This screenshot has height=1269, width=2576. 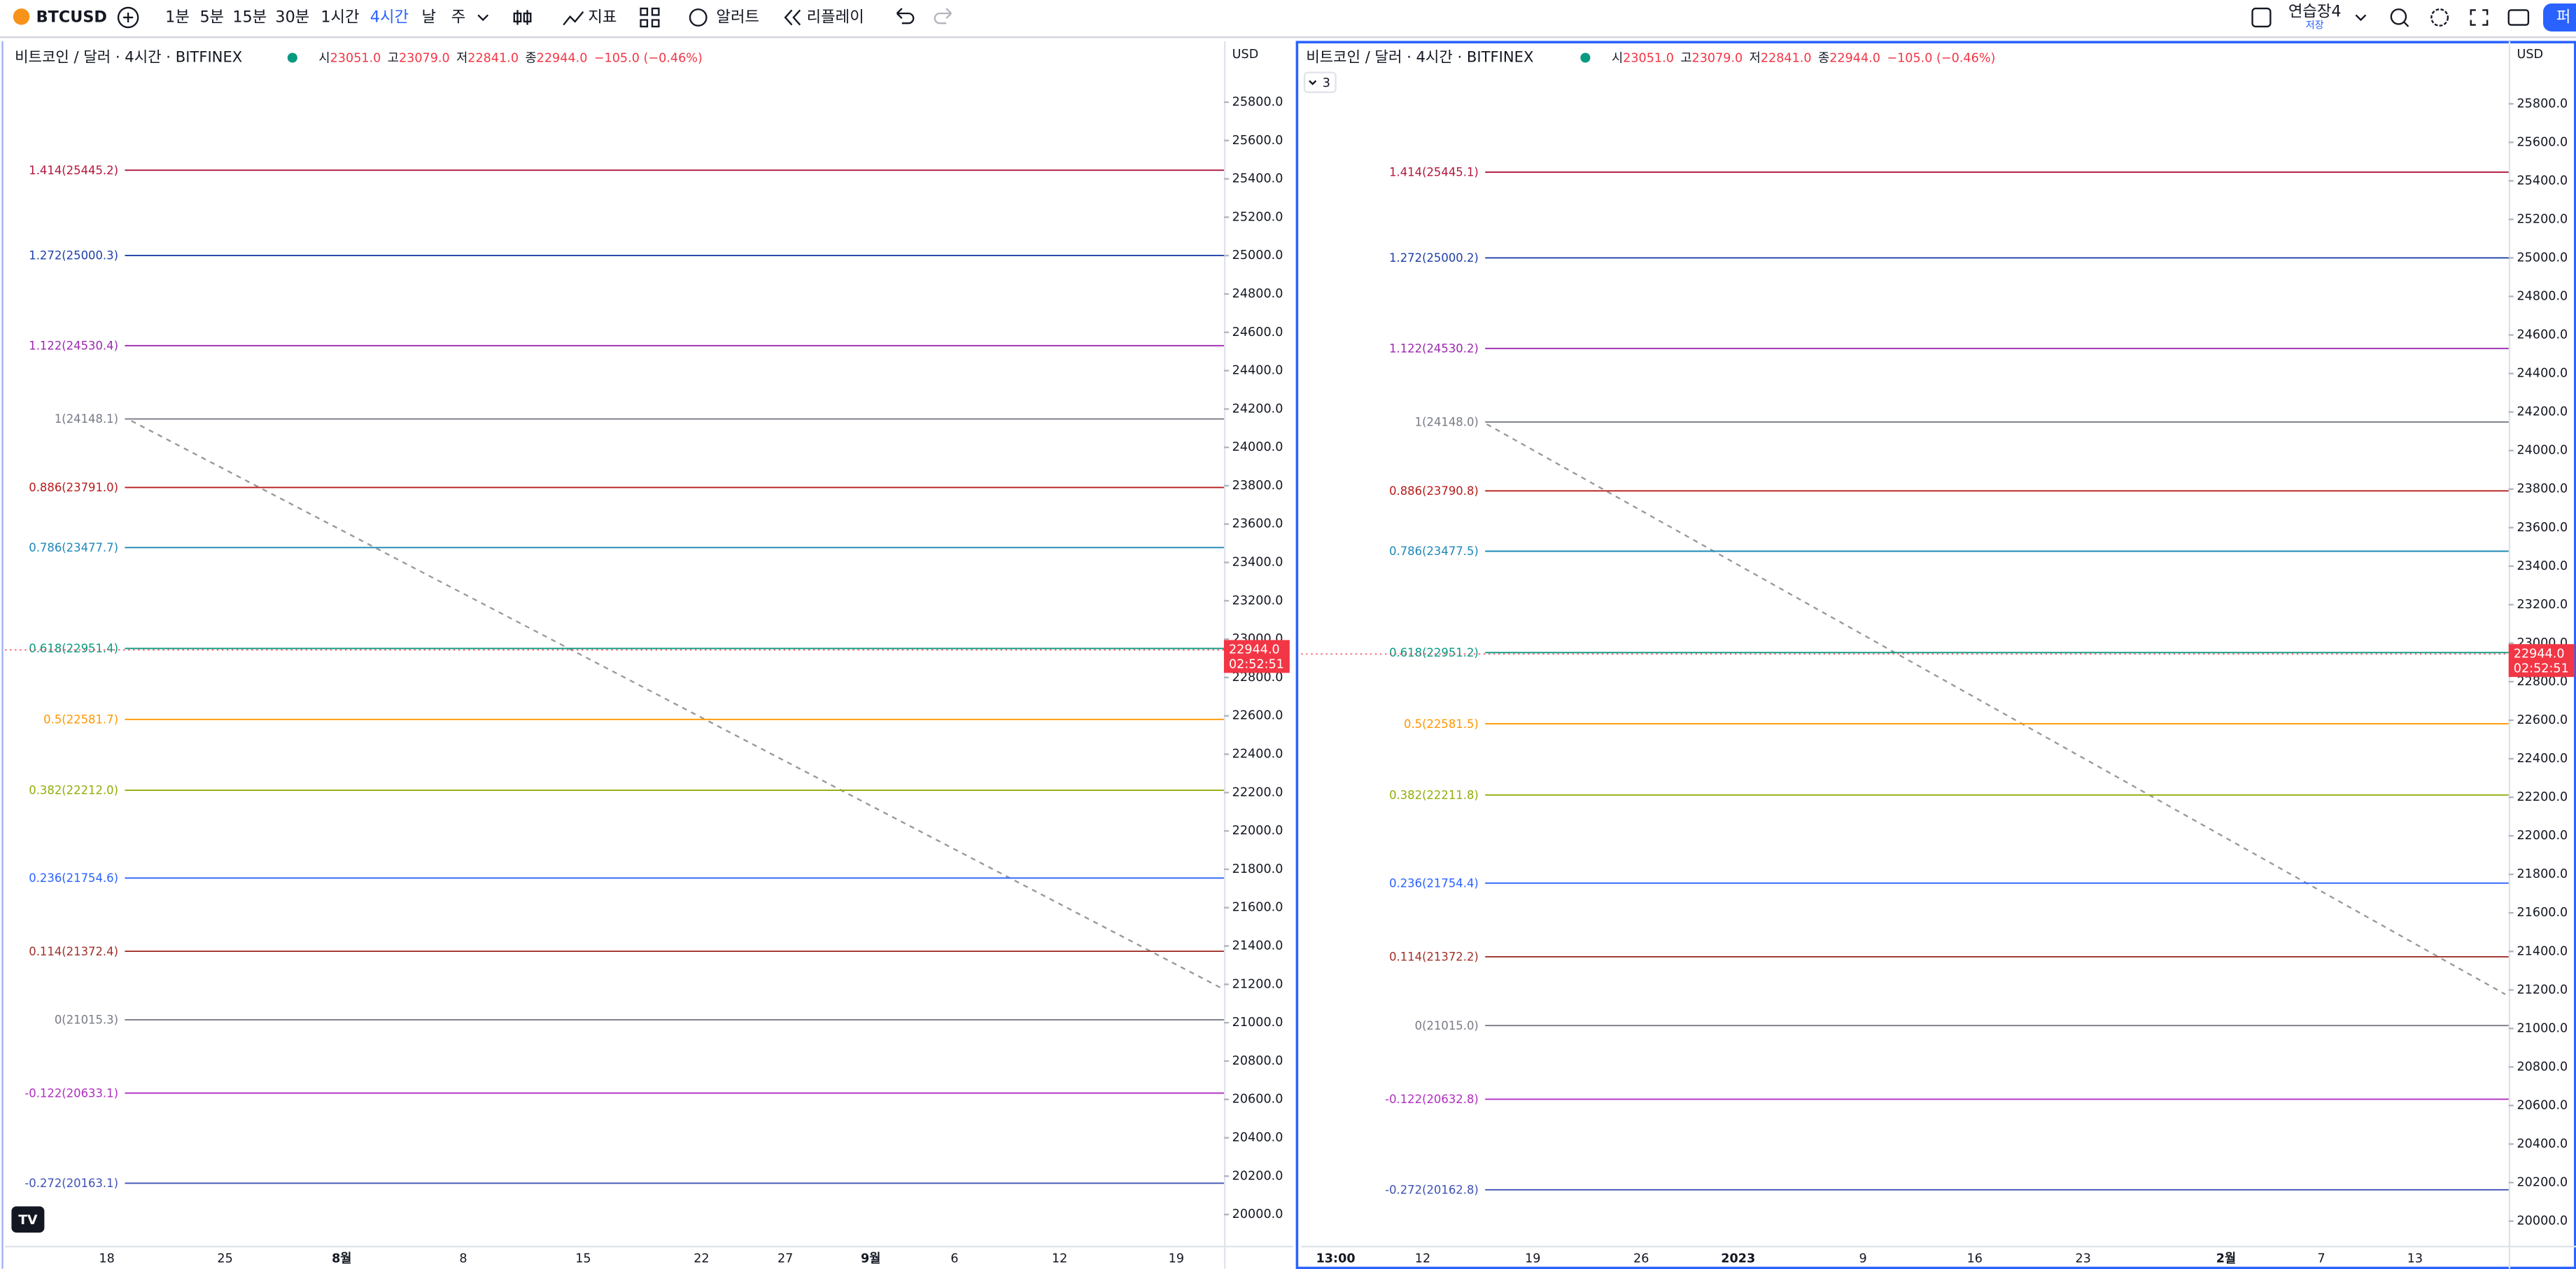 What do you see at coordinates (2439, 17) in the screenshot?
I see `settings-button` at bounding box center [2439, 17].